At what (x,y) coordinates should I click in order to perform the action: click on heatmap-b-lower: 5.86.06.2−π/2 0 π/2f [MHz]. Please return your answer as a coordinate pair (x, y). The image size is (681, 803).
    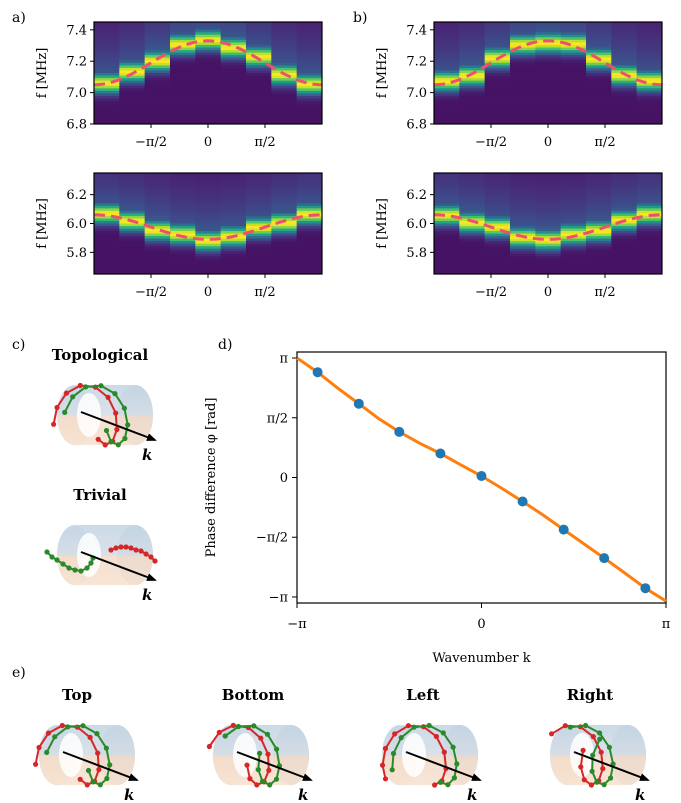
    Looking at the image, I should click on (519, 236).